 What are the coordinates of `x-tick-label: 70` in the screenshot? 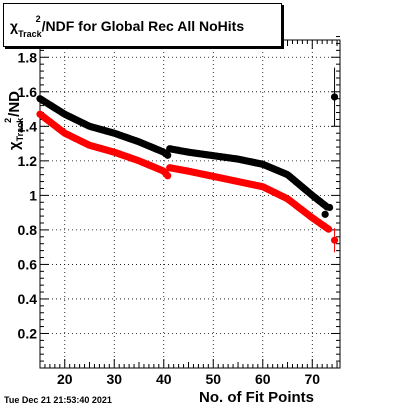 It's located at (312, 379).